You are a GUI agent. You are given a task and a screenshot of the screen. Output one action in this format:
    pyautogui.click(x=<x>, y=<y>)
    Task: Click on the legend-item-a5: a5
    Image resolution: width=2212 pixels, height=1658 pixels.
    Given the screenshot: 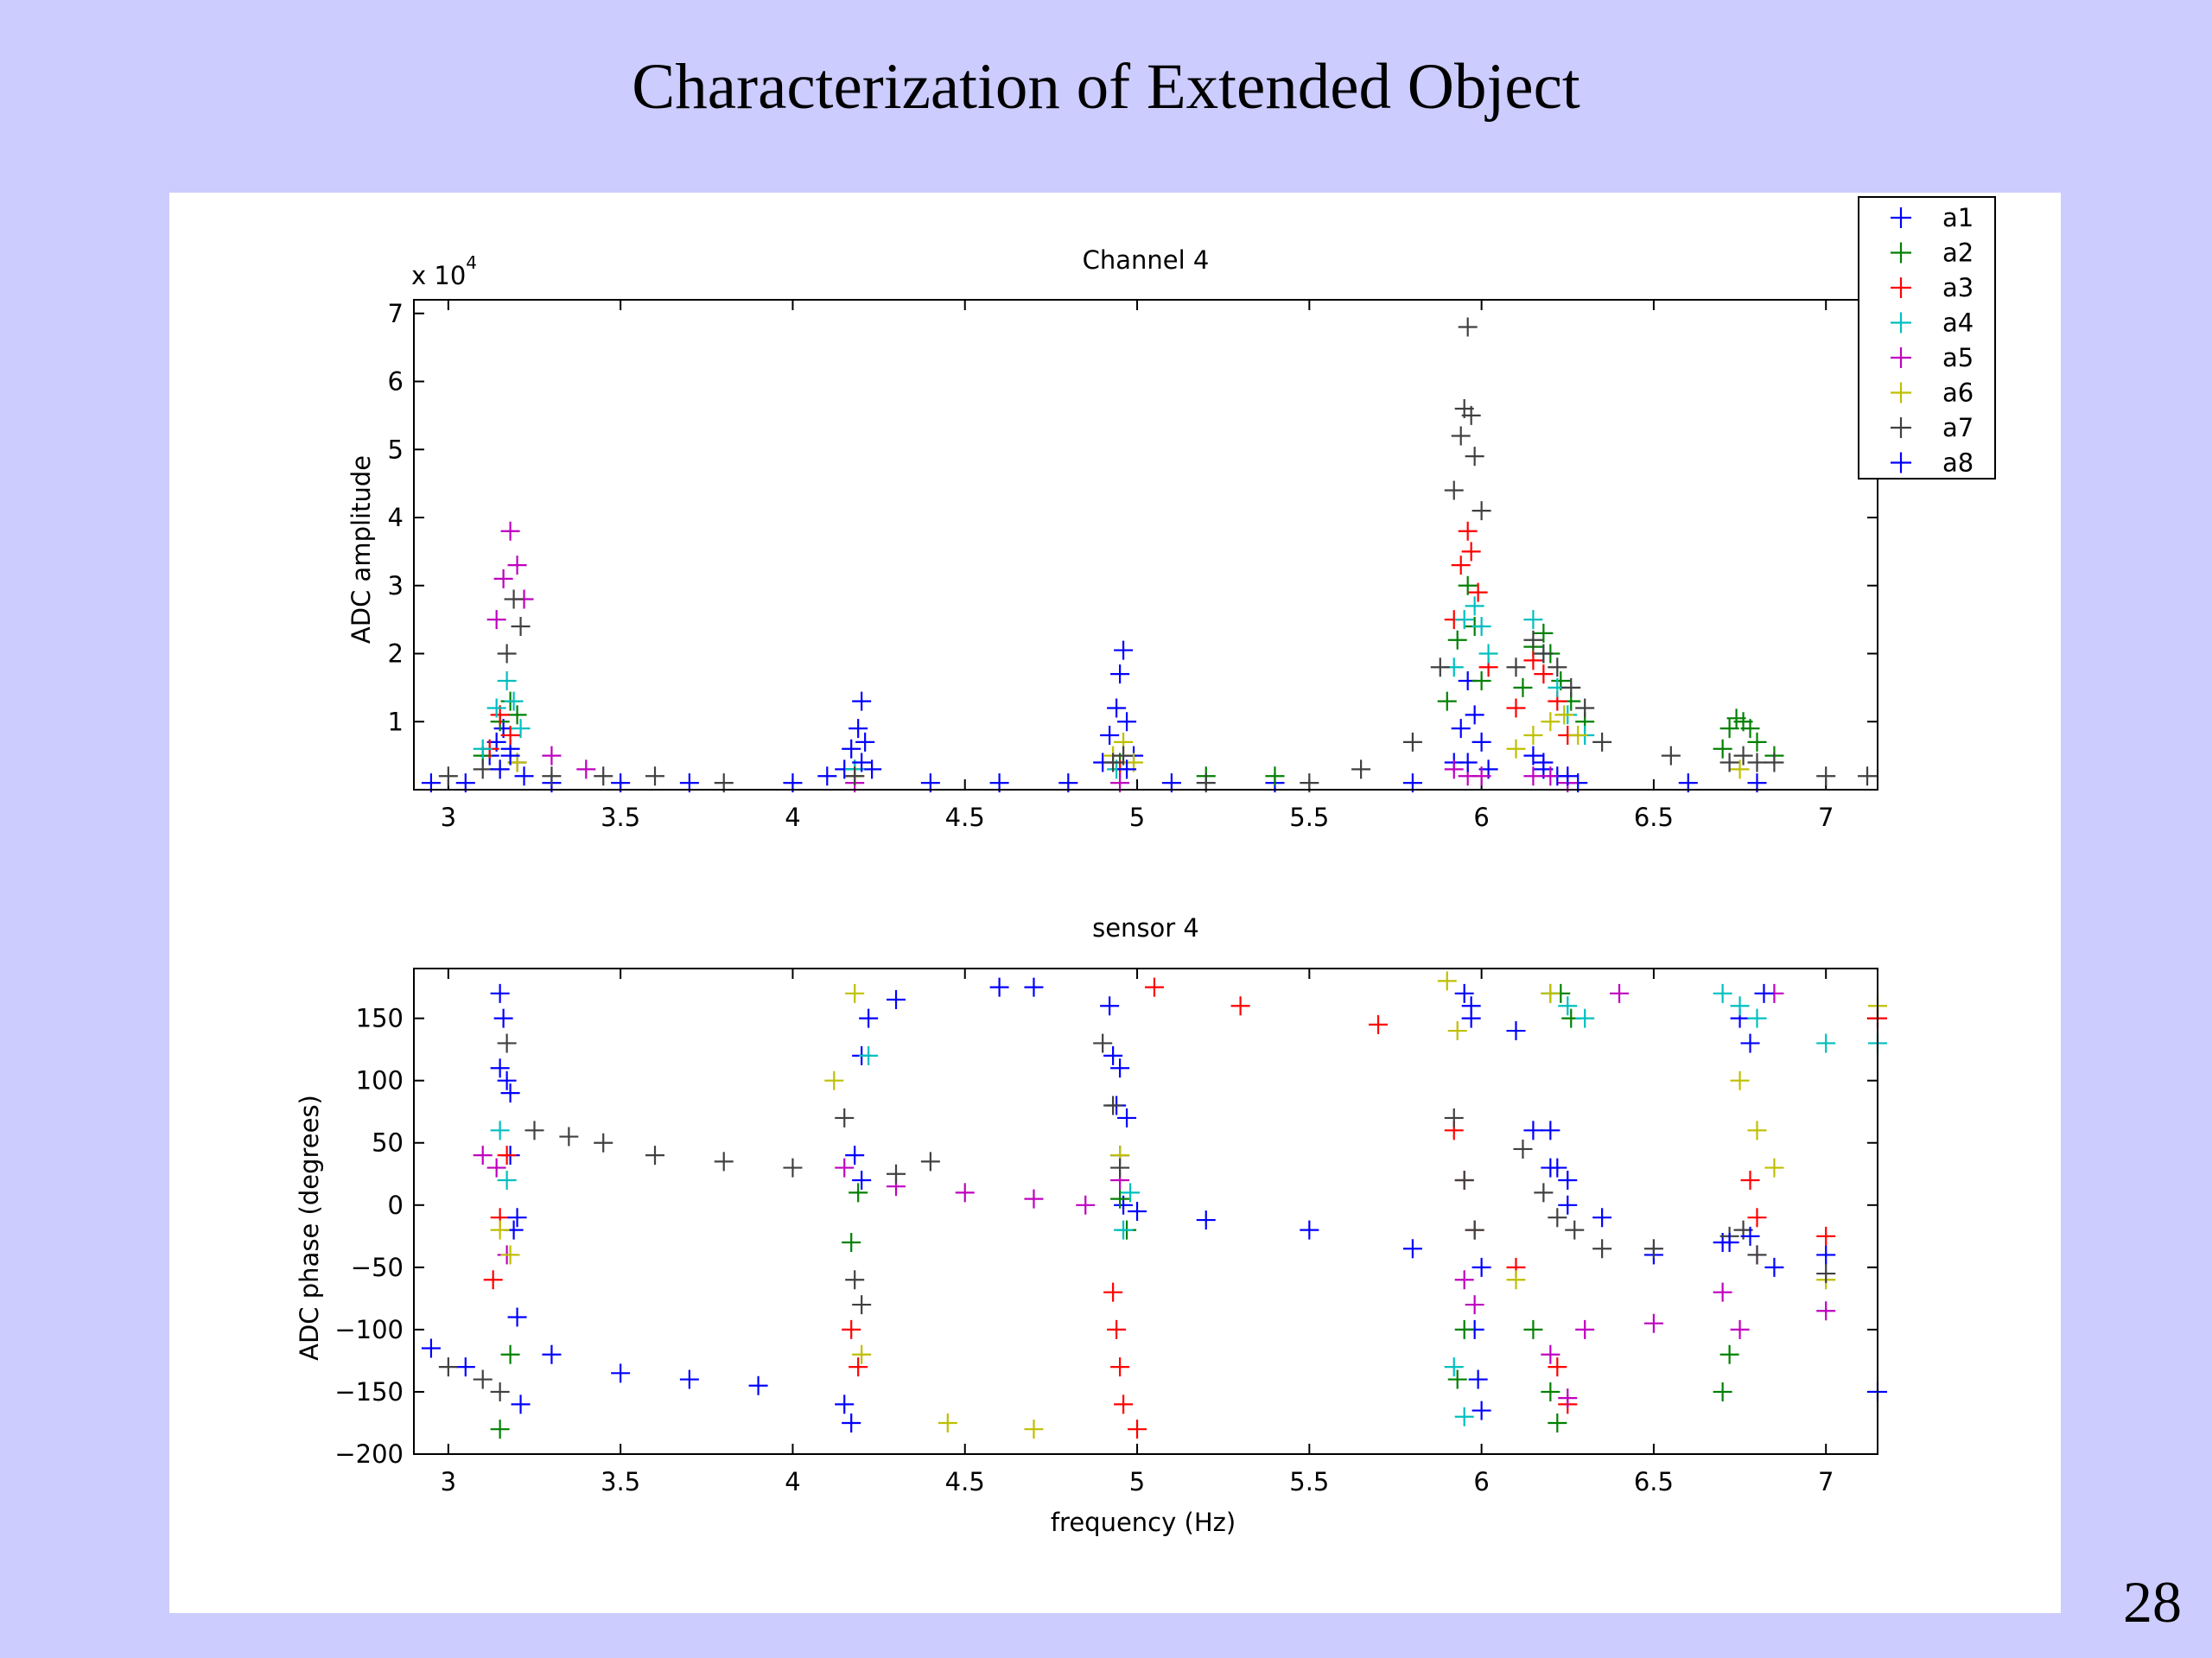 What is the action you would take?
    pyautogui.click(x=1932, y=357)
    